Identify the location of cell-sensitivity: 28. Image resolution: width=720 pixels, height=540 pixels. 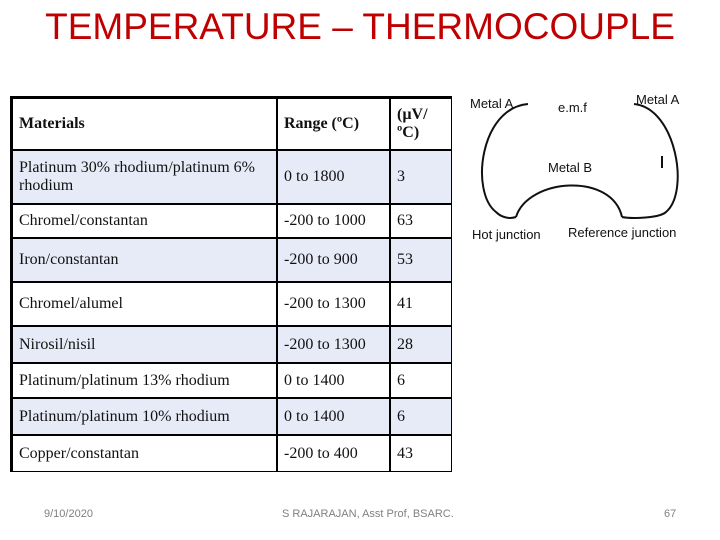
(421, 345).